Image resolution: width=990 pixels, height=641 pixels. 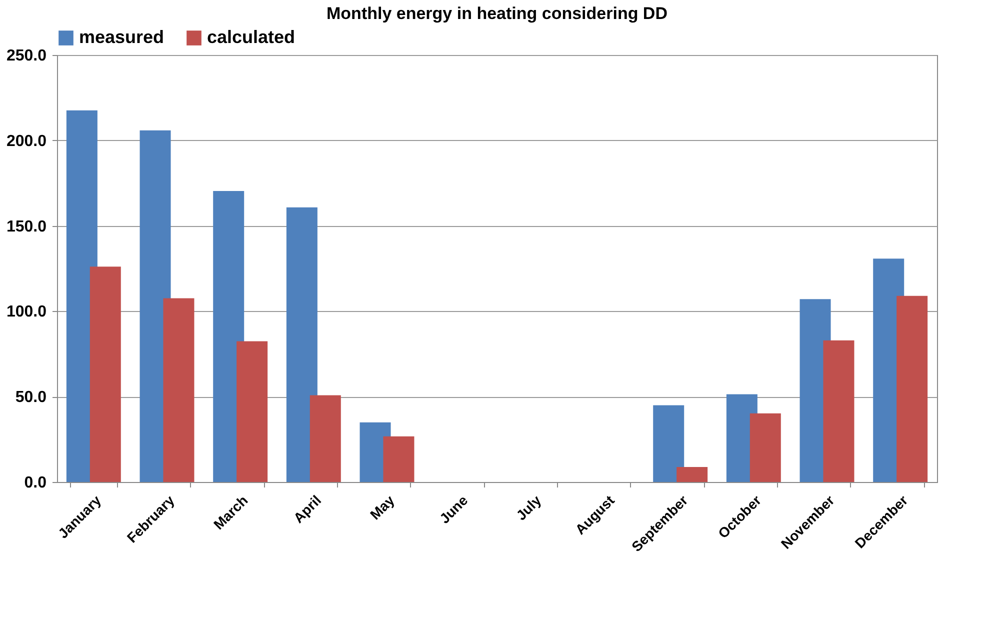 What do you see at coordinates (251, 37) in the screenshot?
I see `legend-label: calculated` at bounding box center [251, 37].